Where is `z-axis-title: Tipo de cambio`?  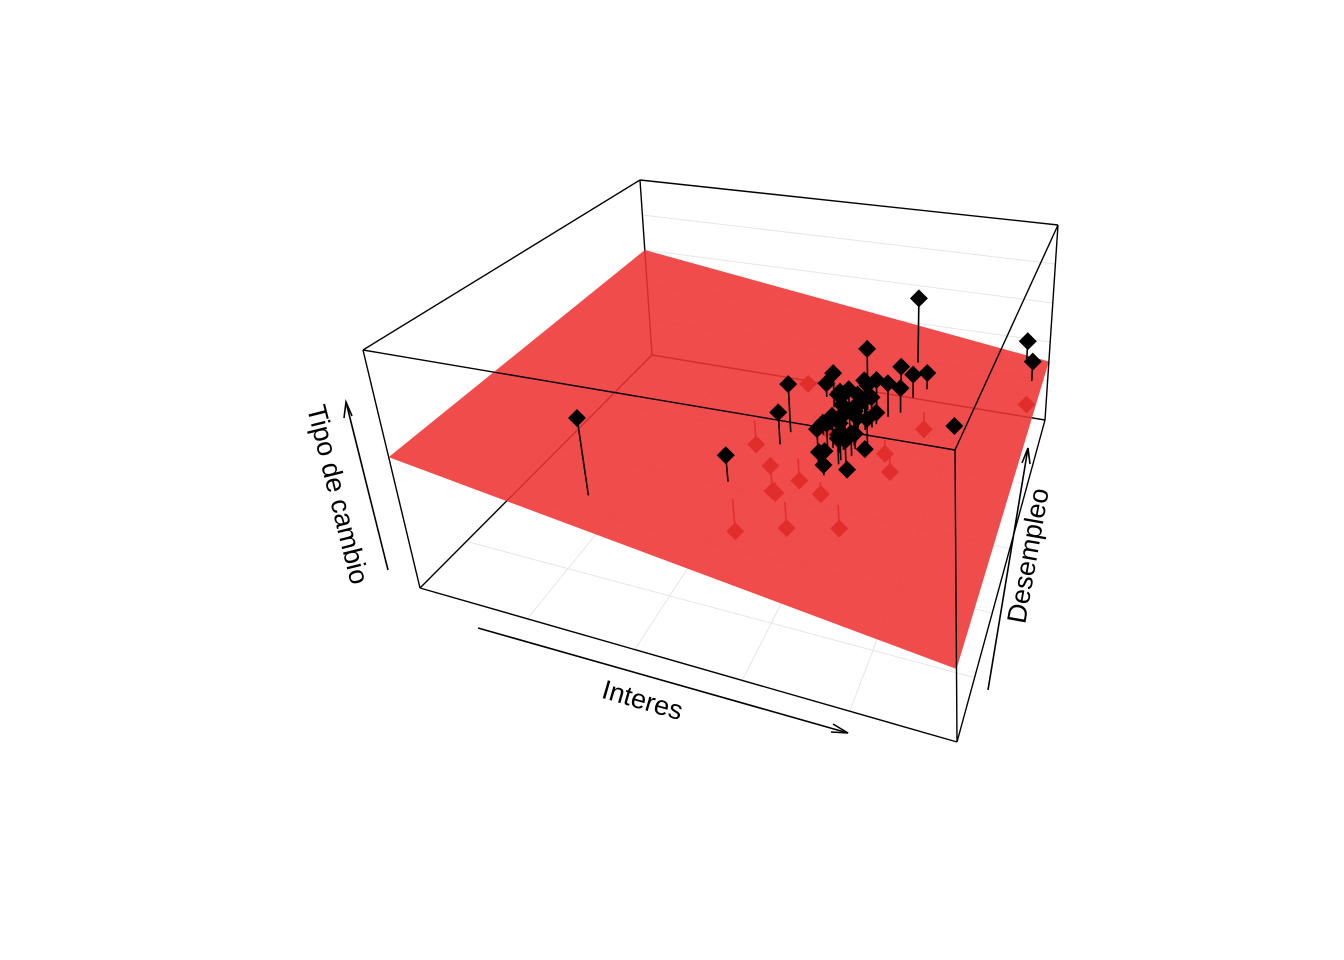 z-axis-title: Tipo de cambio is located at coordinates (338, 494).